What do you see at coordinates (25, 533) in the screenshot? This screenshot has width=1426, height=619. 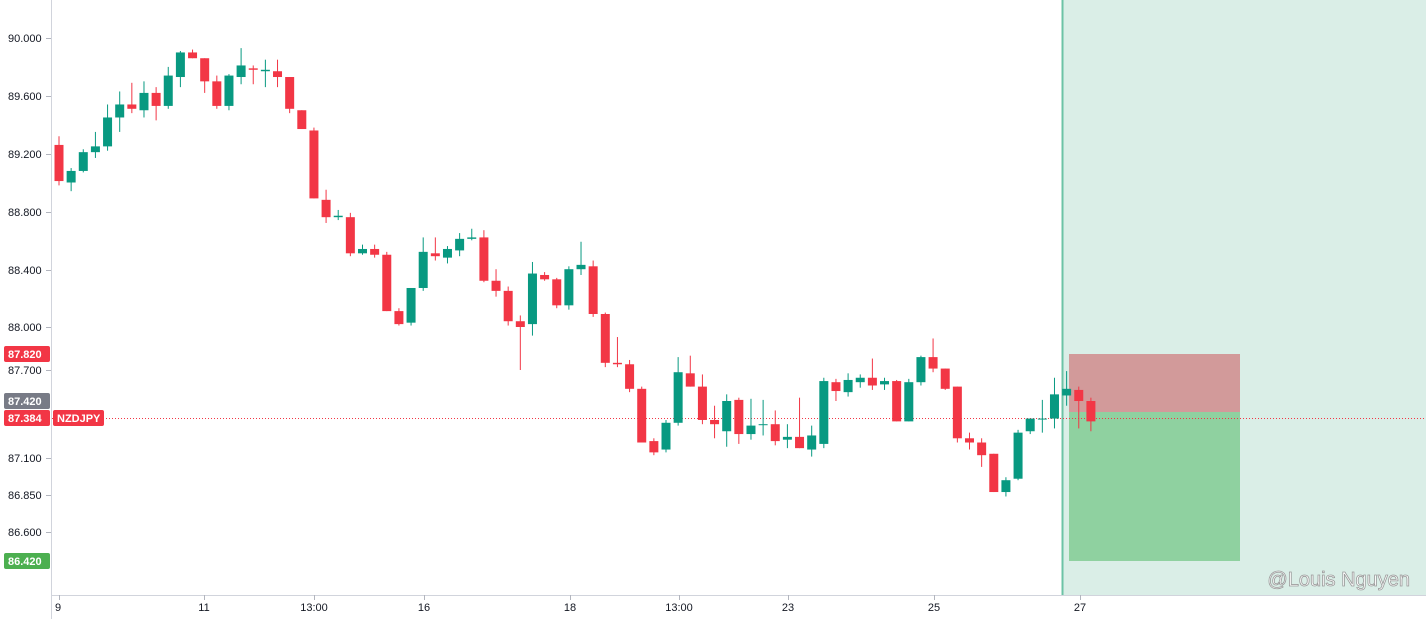 I see `y-tick-label: 86.600` at bounding box center [25, 533].